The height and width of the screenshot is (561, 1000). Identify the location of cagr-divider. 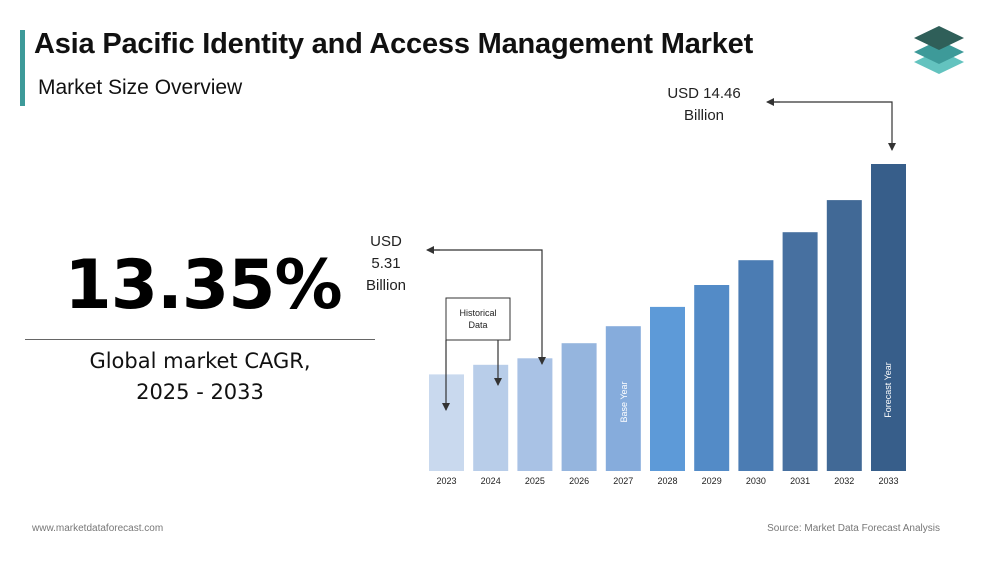
(200, 339).